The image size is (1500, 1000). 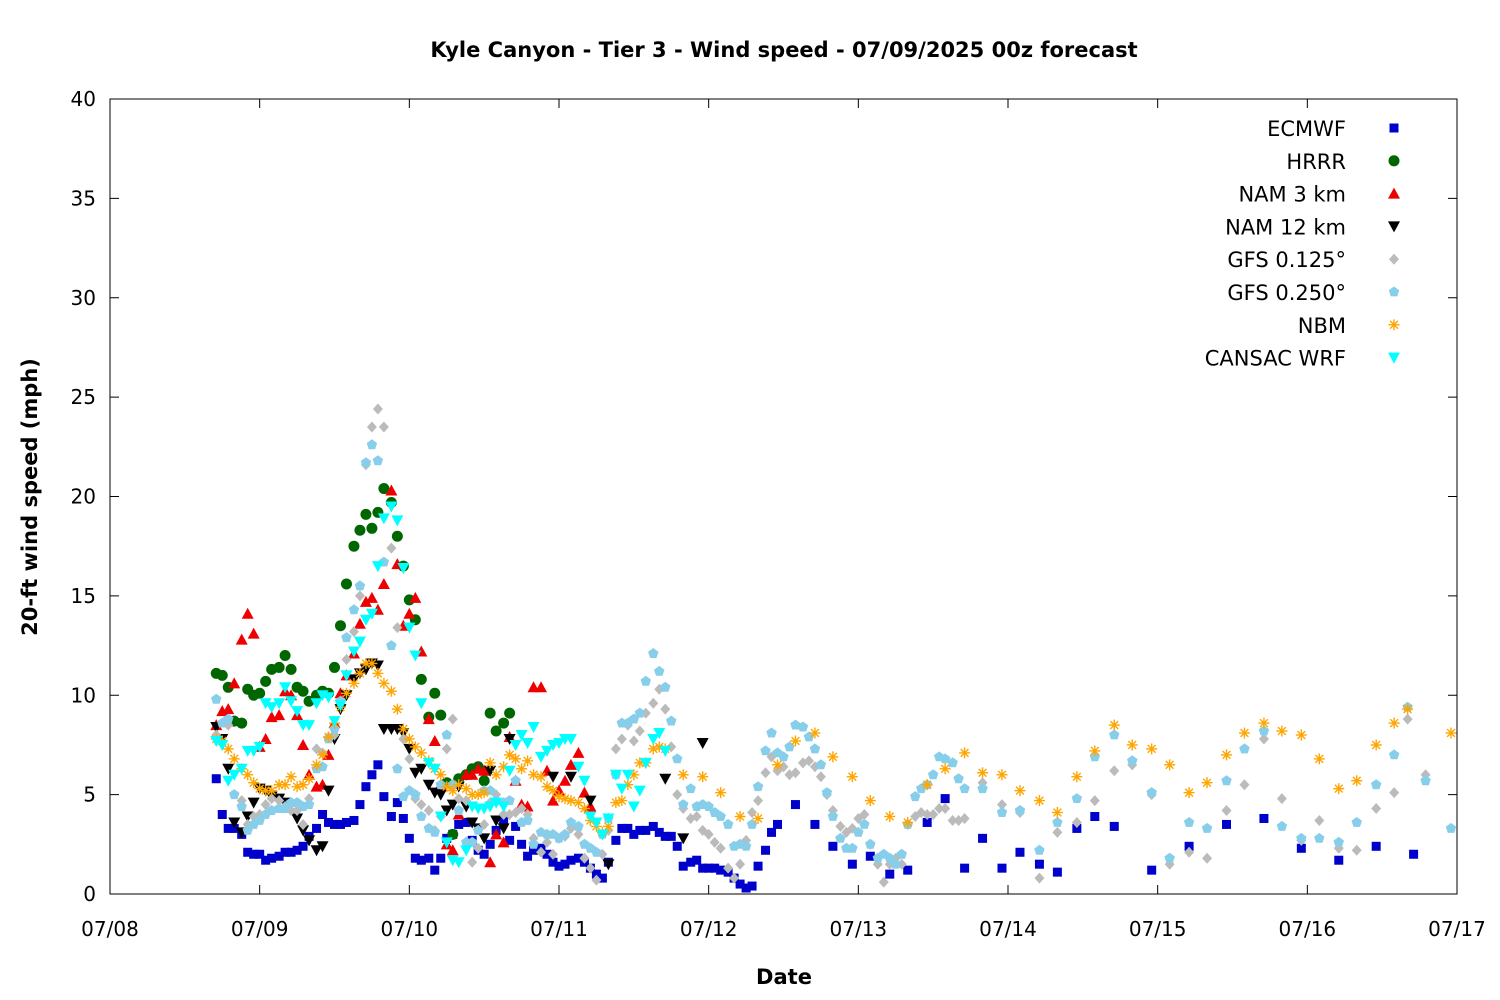 I want to click on y-tick-label: 5, so click(x=89, y=795).